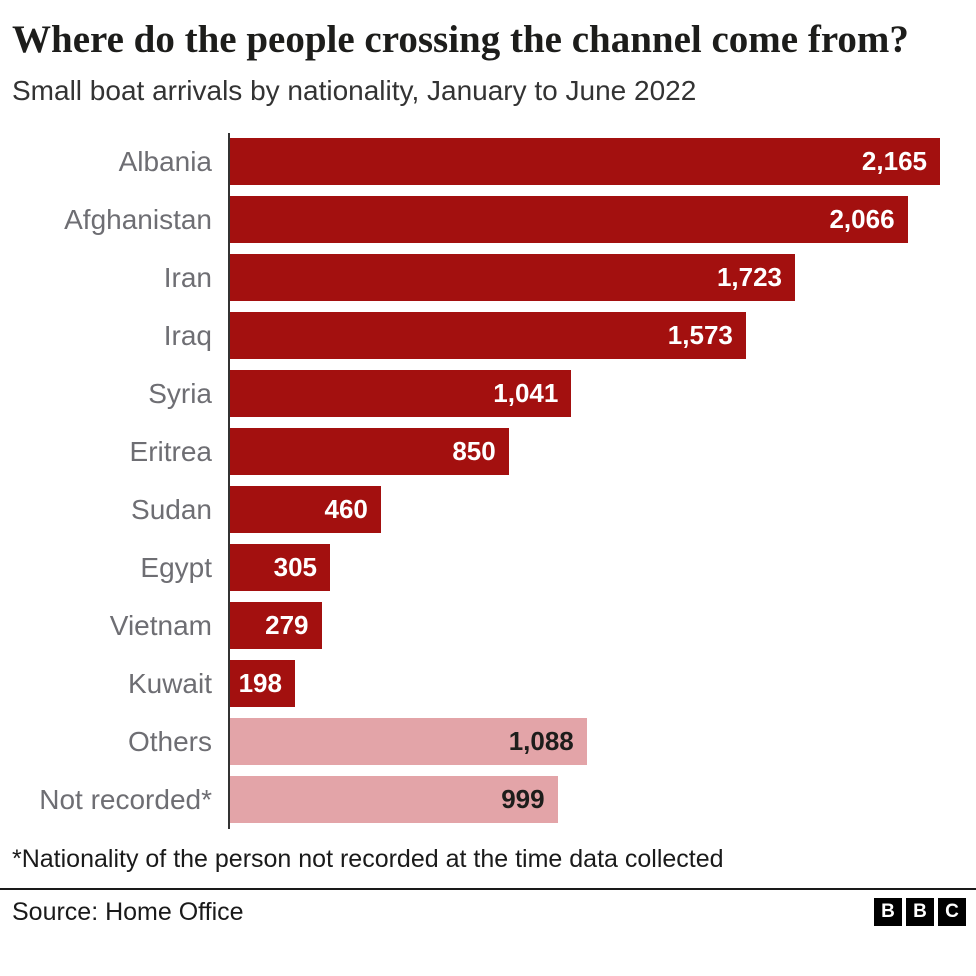 The height and width of the screenshot is (976, 976). Describe the element at coordinates (584, 683) in the screenshot. I see `bar-area: 198` at that location.